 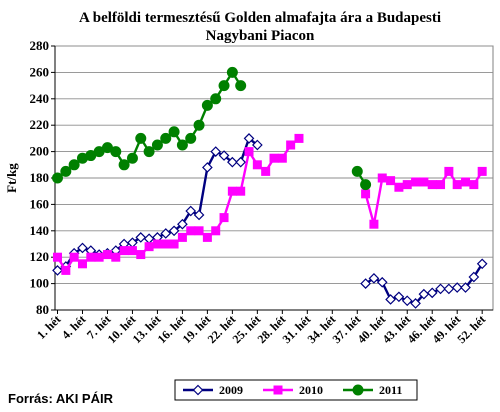 What do you see at coordinates (198, 390) in the screenshot?
I see `legend-marker-2009` at bounding box center [198, 390].